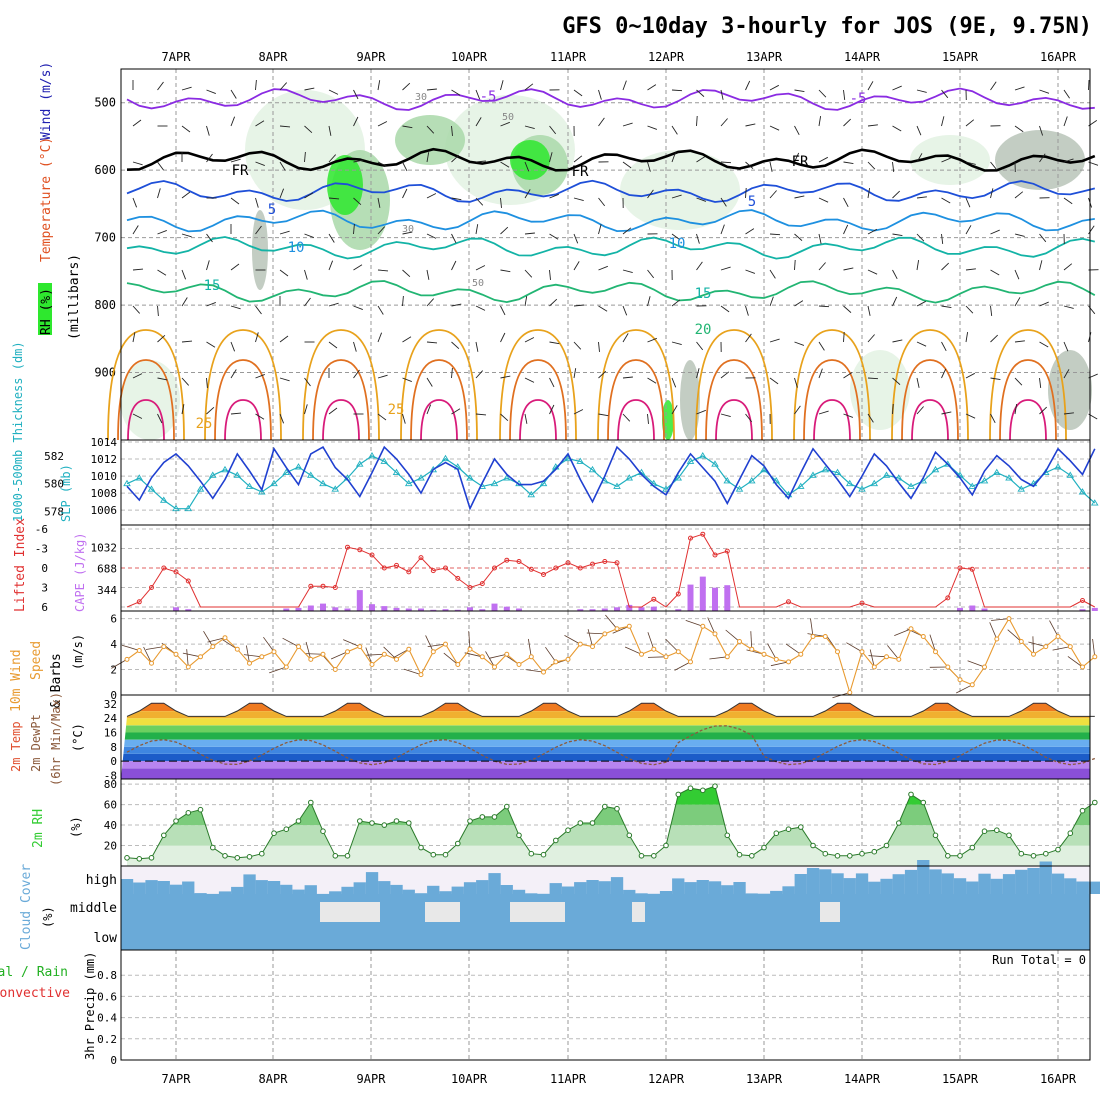  Describe the element at coordinates (1058, 57) in the screenshot. I see `date-label-top: 16APR` at that location.